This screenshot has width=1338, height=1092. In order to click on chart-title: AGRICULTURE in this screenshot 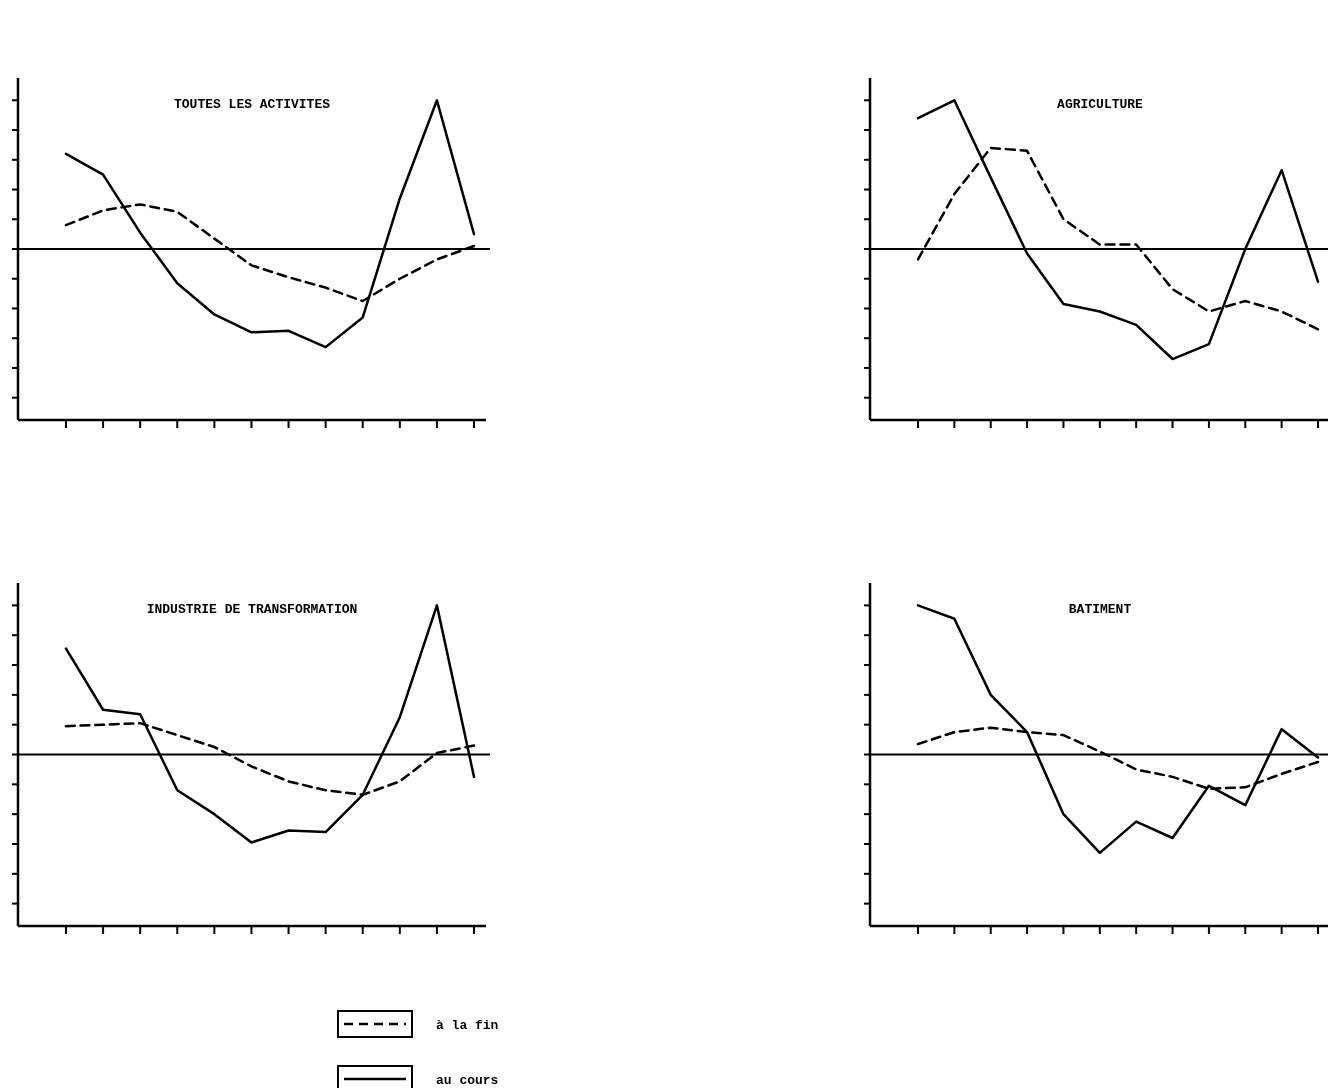, I will do `click(1100, 104)`.